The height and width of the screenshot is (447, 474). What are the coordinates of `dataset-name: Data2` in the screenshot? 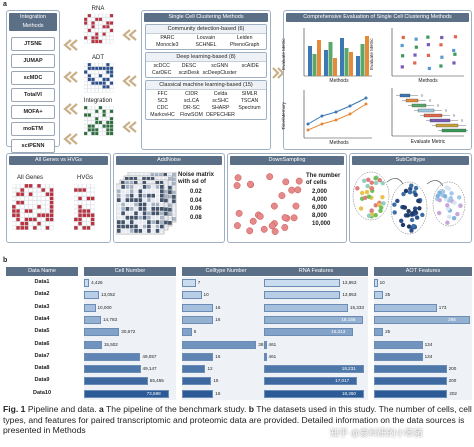 It's located at (42, 294).